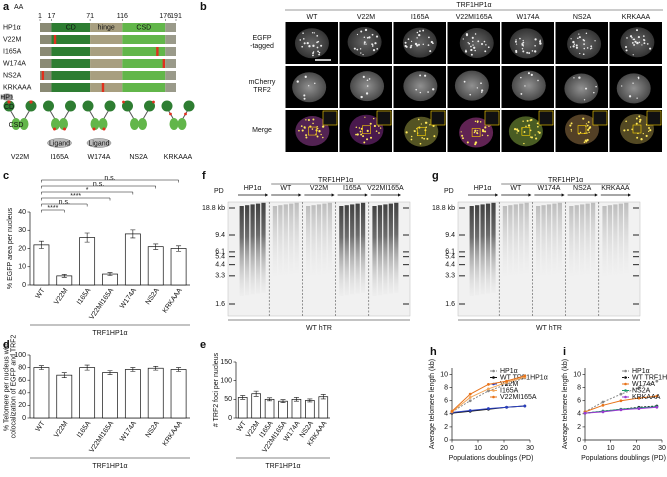 This screenshot has height=477, width=667. Describe the element at coordinates (20, 355) in the screenshot. I see `y-tick-label: 100` at that location.